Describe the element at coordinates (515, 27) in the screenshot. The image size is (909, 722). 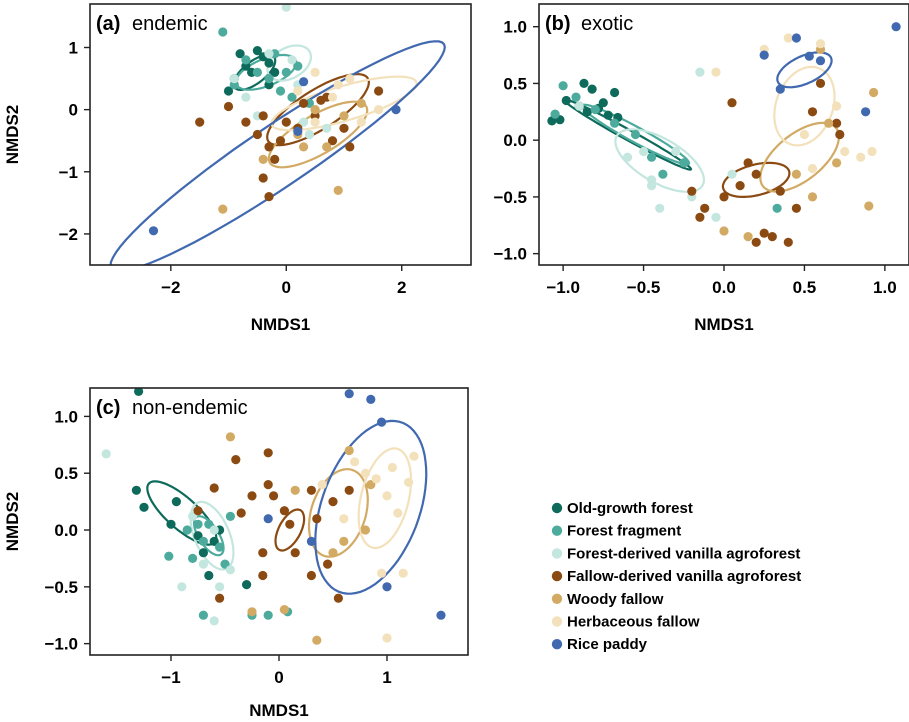
I see `y-tick-label: 1.0` at that location.